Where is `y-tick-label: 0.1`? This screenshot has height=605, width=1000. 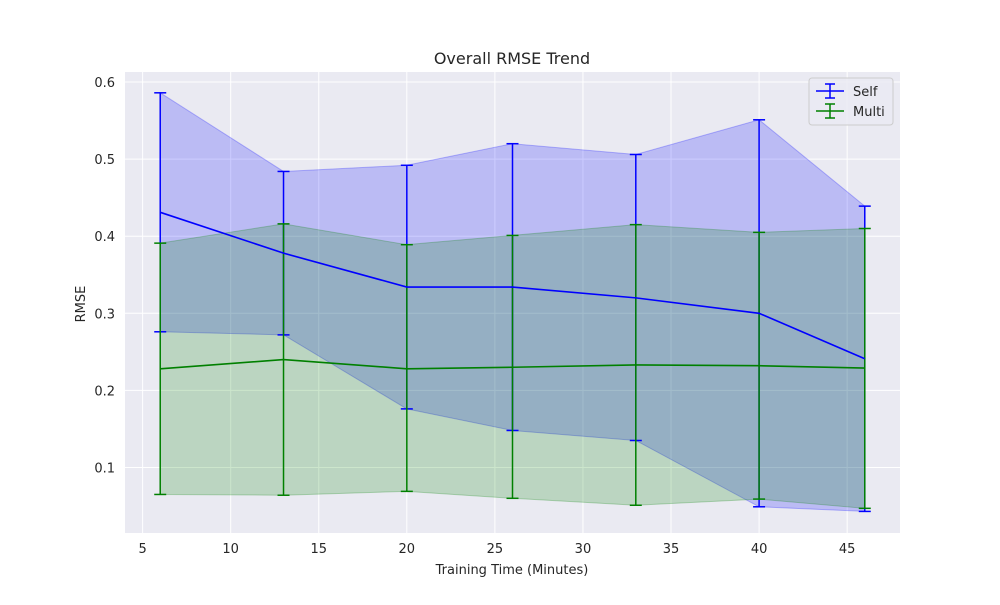 y-tick-label: 0.1 is located at coordinates (104, 468).